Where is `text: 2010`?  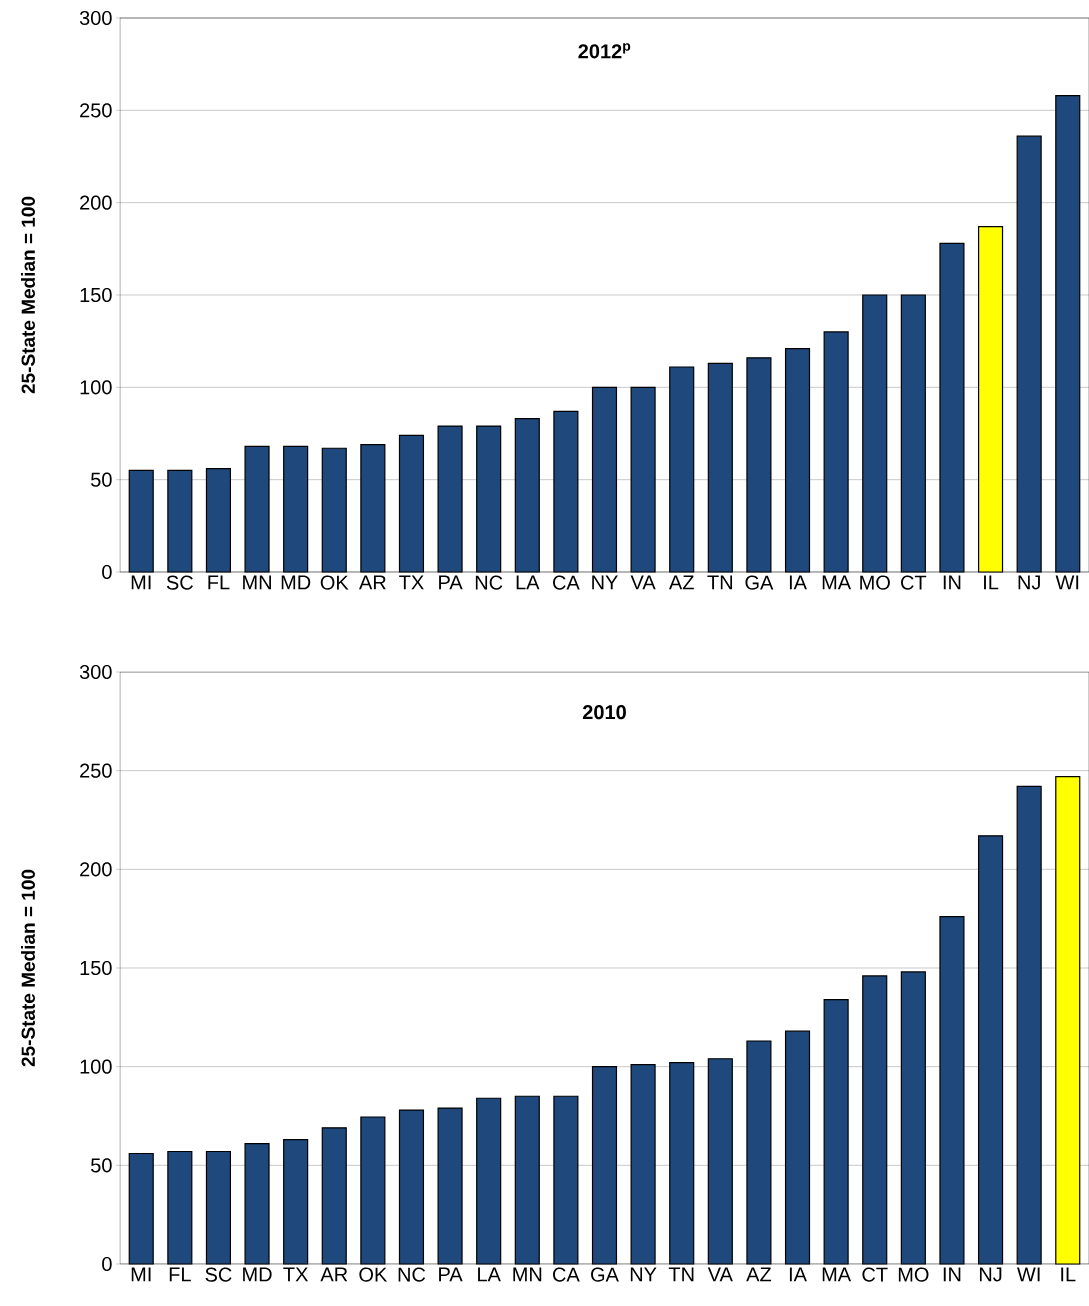
text: 2010 is located at coordinates (604, 712).